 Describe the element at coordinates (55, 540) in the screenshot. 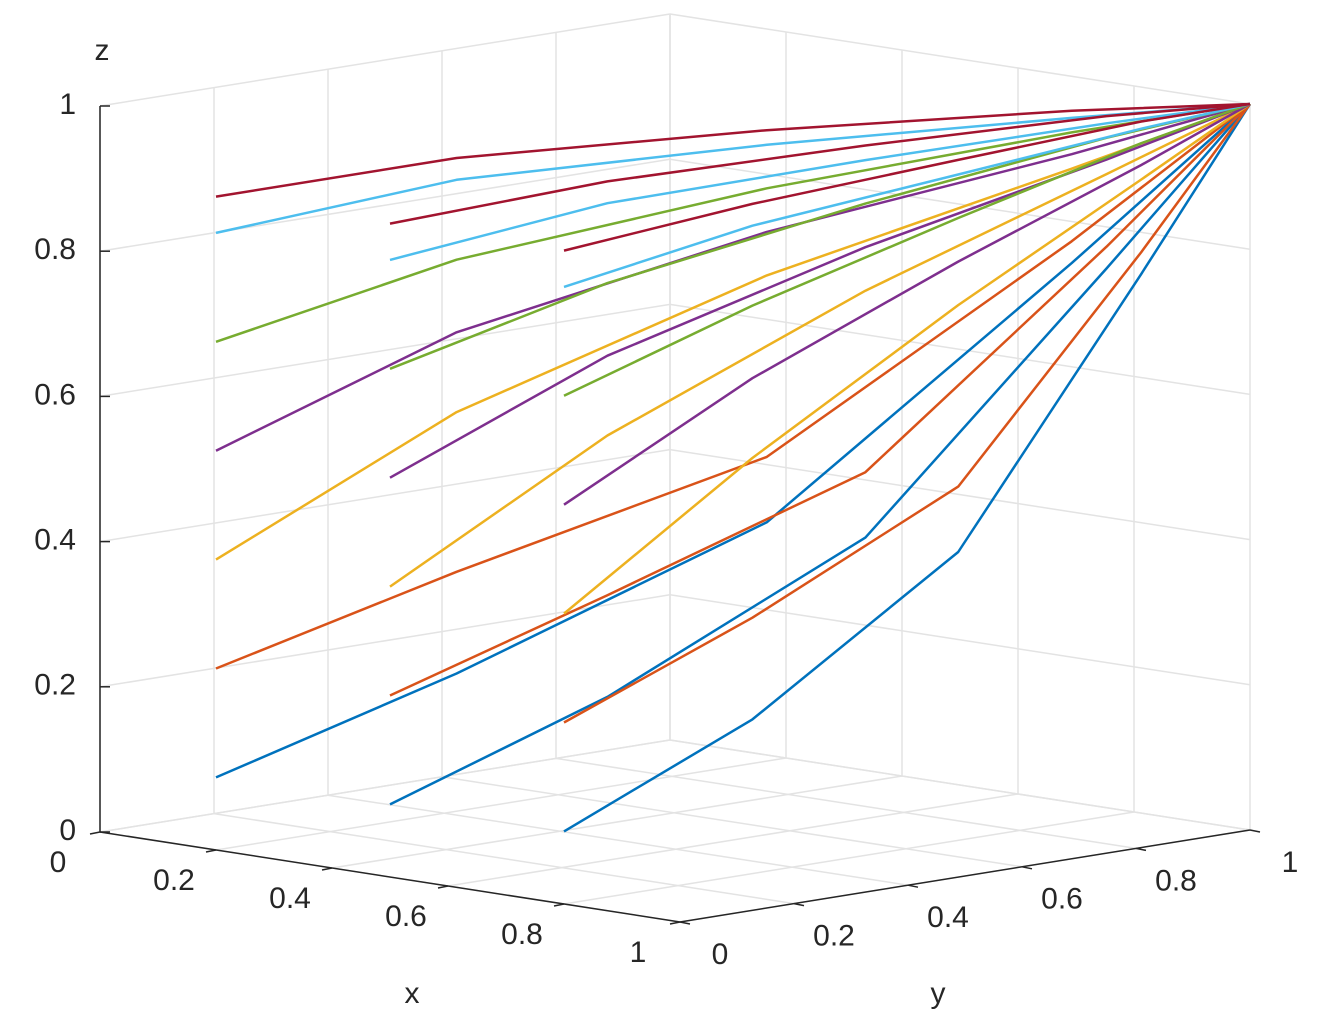

I see `z-tick-label: 0.4` at that location.